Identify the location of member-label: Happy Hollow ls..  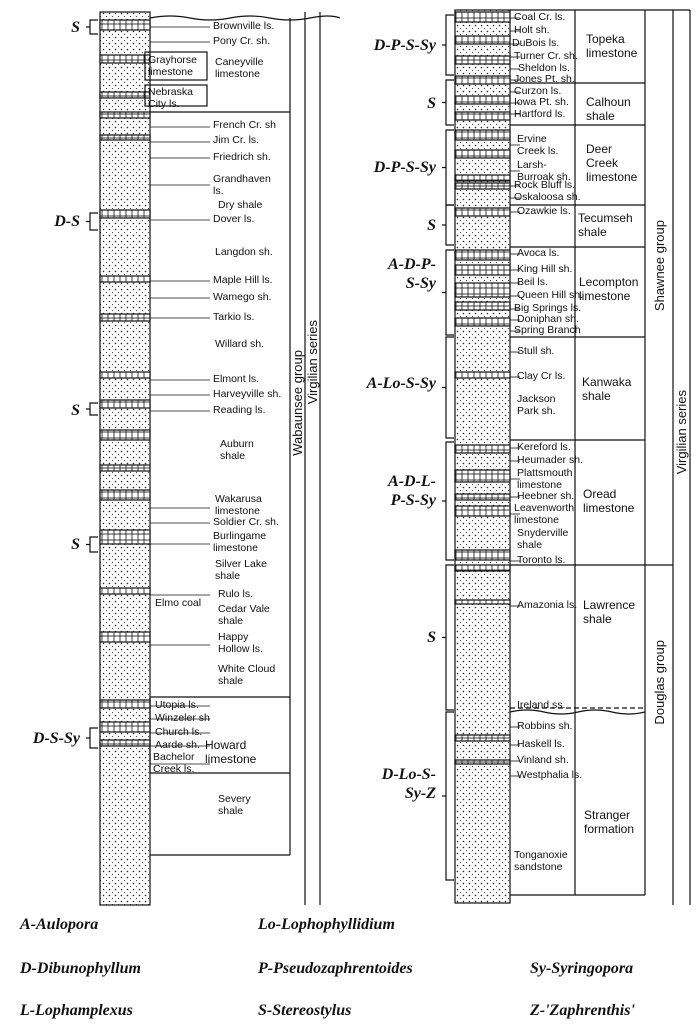
(240, 643).